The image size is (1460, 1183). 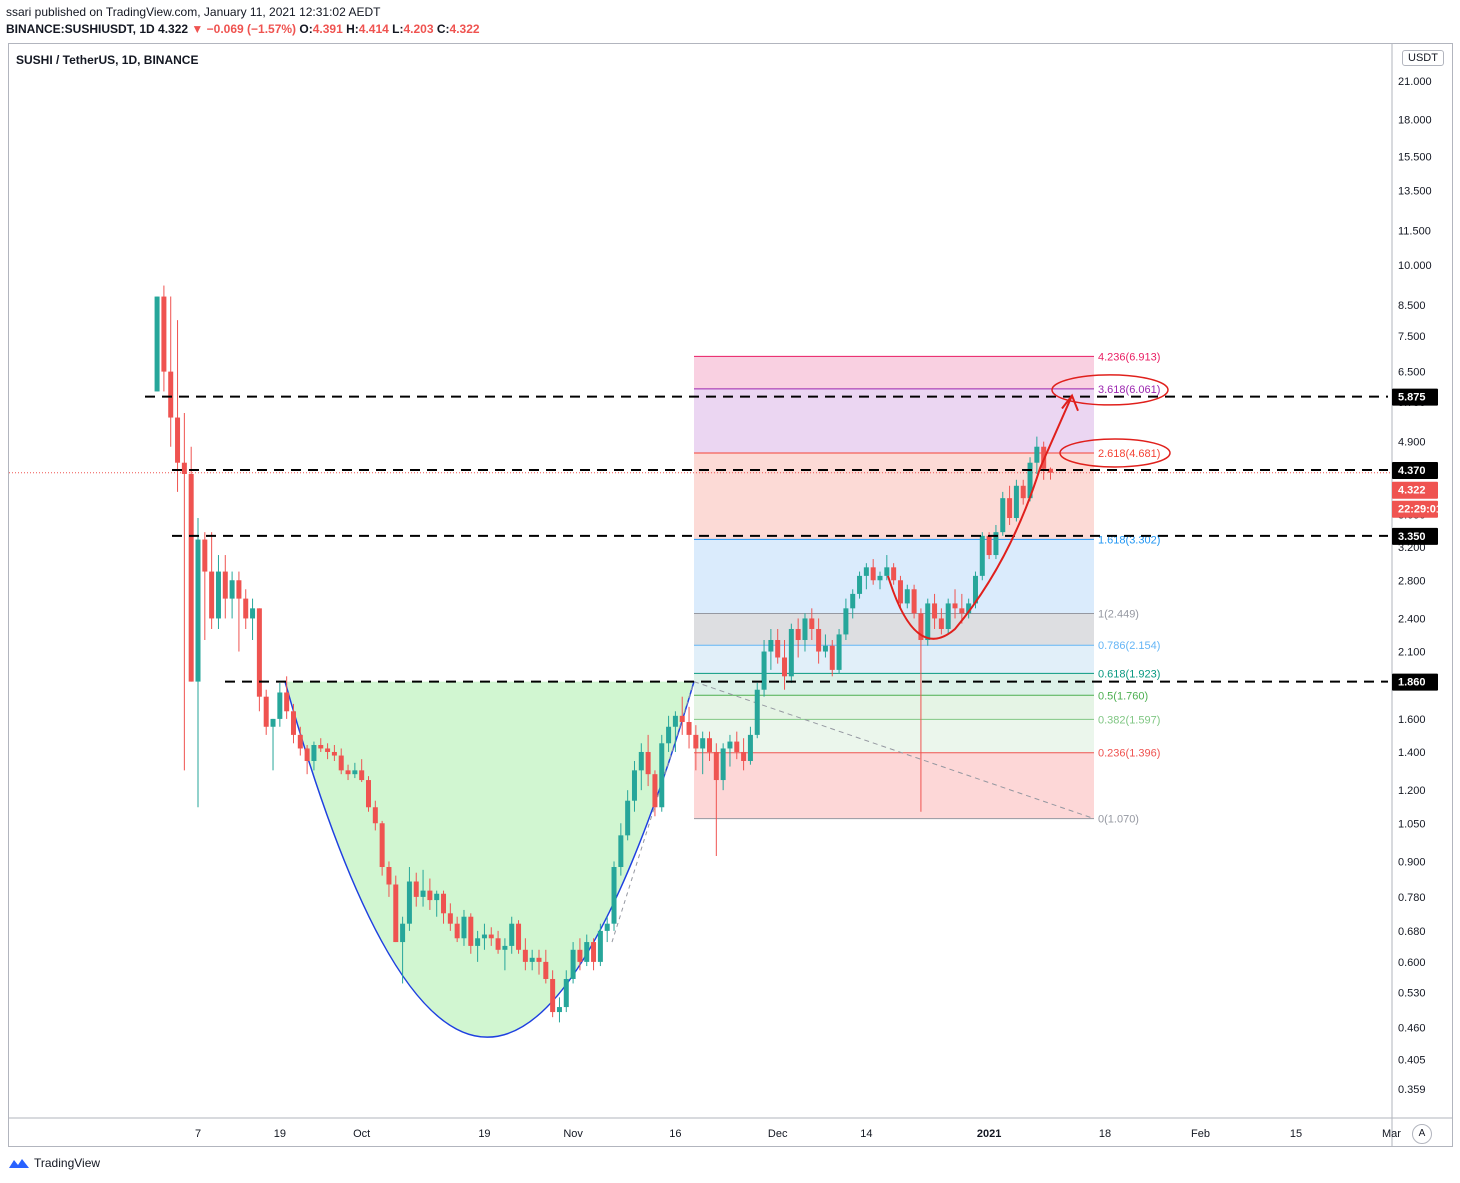 I want to click on price-tick-label: 15.500, so click(x=1415, y=157).